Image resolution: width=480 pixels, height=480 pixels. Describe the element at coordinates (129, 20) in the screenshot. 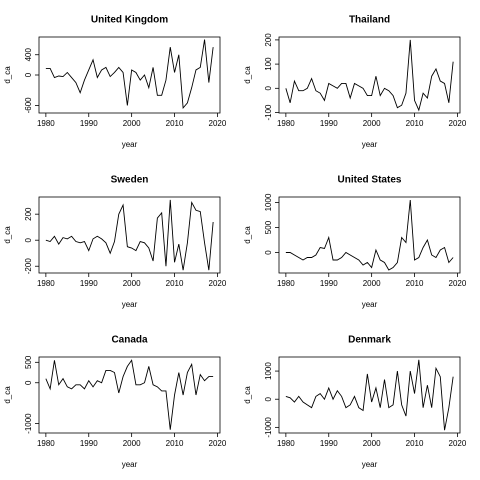

I see `panel-title: United Kingdom` at that location.